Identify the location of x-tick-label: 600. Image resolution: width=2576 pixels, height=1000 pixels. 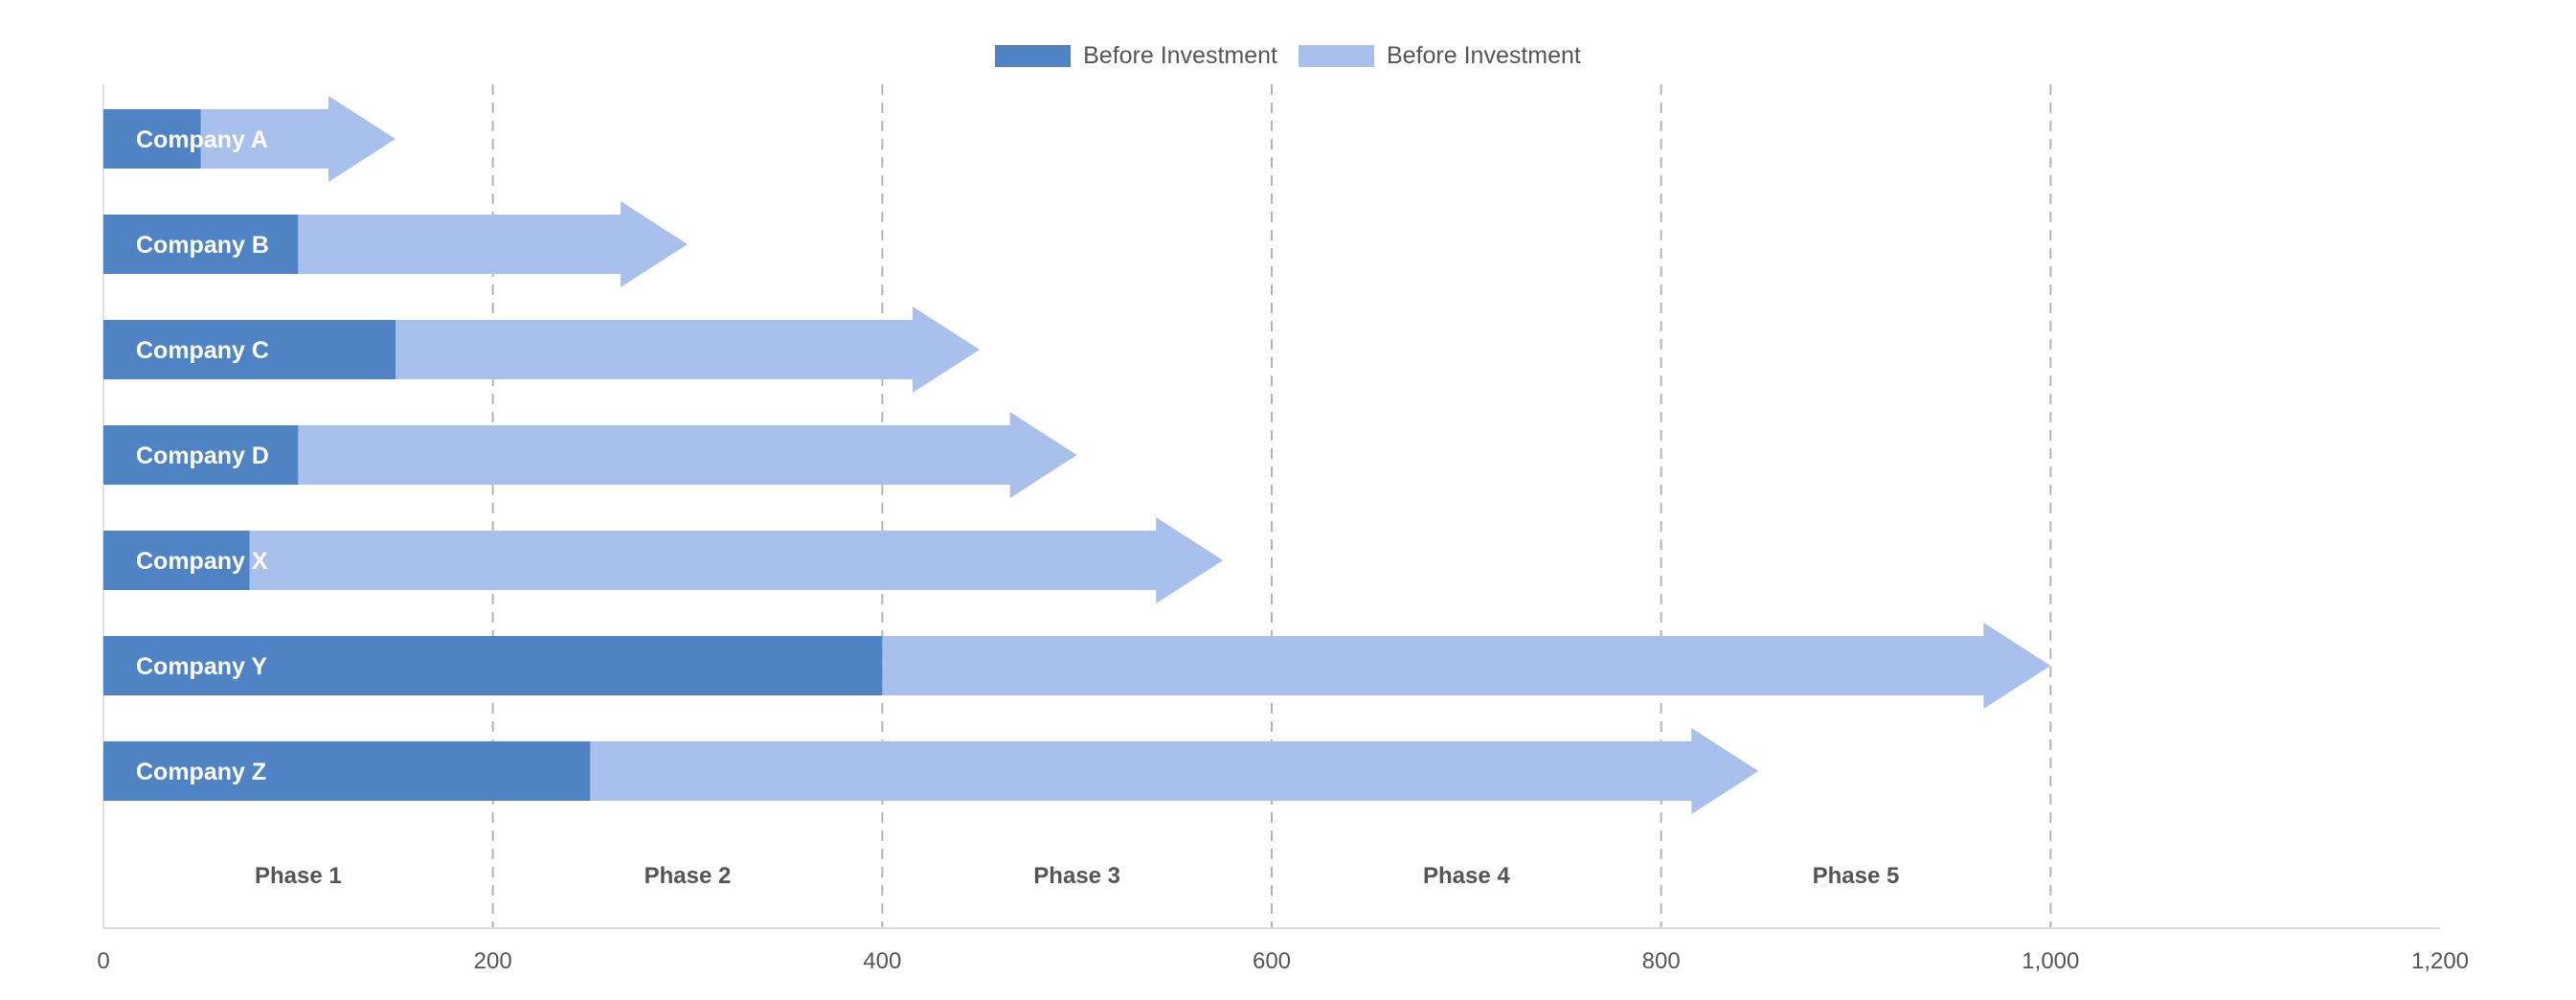
(1272, 961).